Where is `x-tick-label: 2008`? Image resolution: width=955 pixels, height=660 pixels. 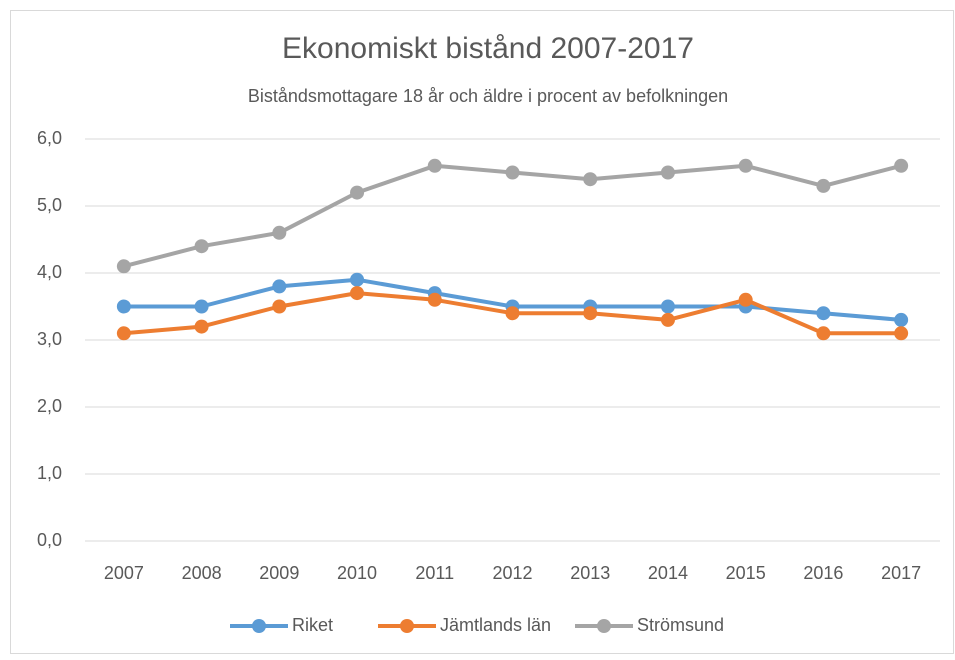
x-tick-label: 2008 is located at coordinates (202, 573).